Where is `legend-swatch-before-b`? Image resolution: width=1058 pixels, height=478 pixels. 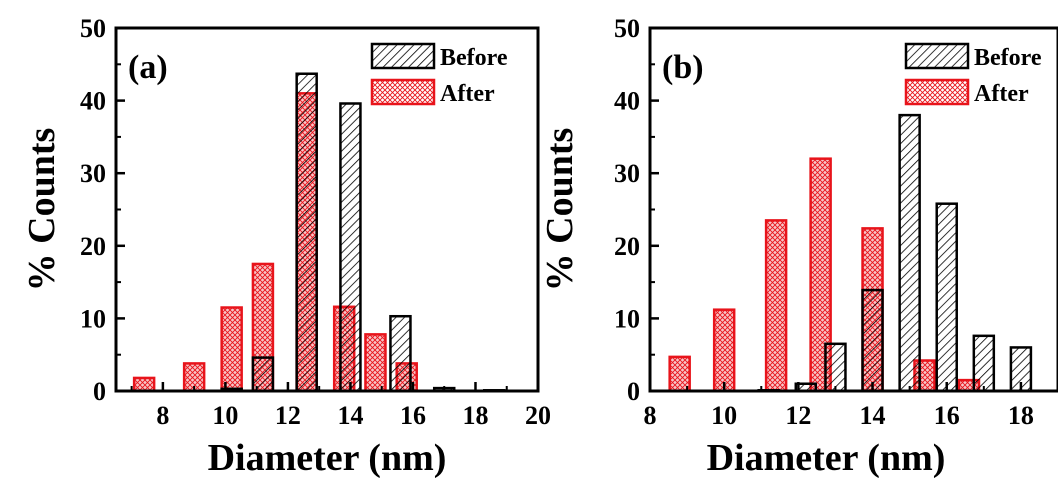
legend-swatch-before-b is located at coordinates (937, 56).